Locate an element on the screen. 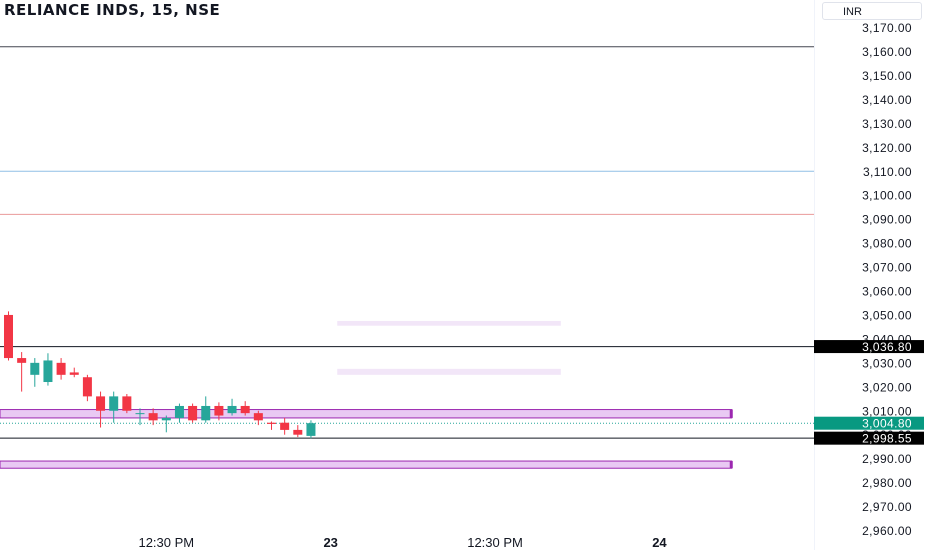 This screenshot has width=932, height=555. y-tick-label: 3,080.00 is located at coordinates (887, 244).